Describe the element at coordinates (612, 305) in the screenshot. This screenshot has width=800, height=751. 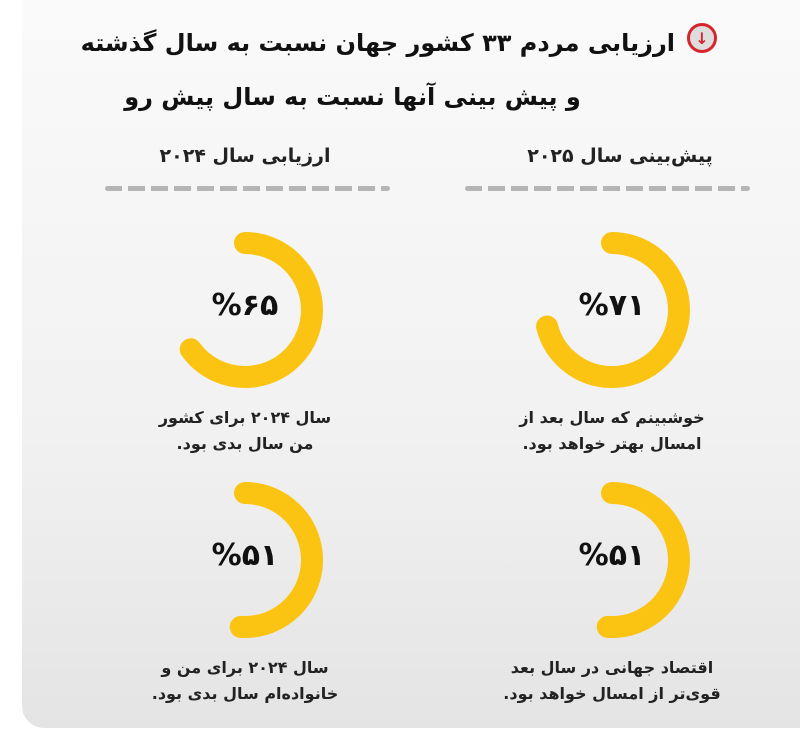
I see `percent-label: %۷۱` at that location.